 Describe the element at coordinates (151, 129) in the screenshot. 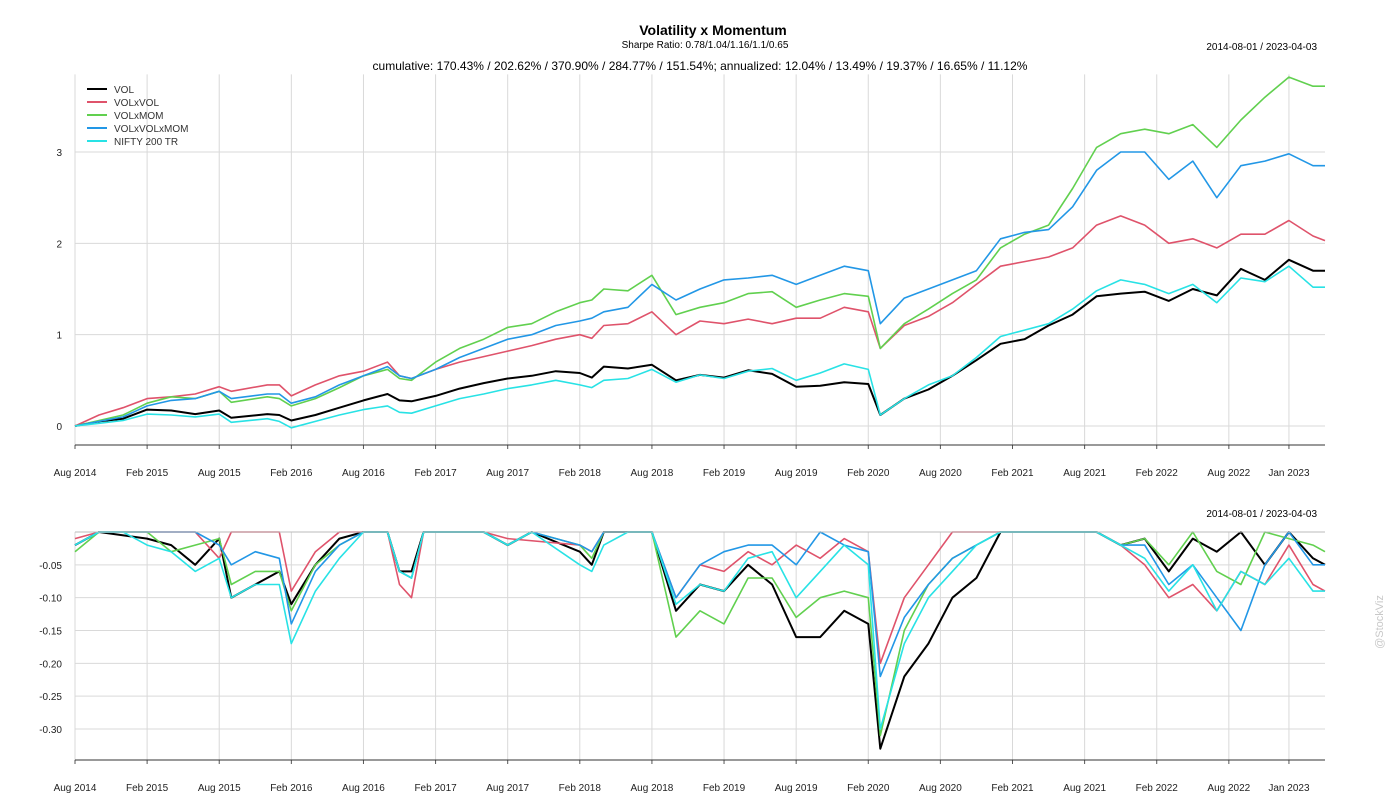

I see `legend-label-volxvolxmom: VOLxVOLxMOM` at that location.